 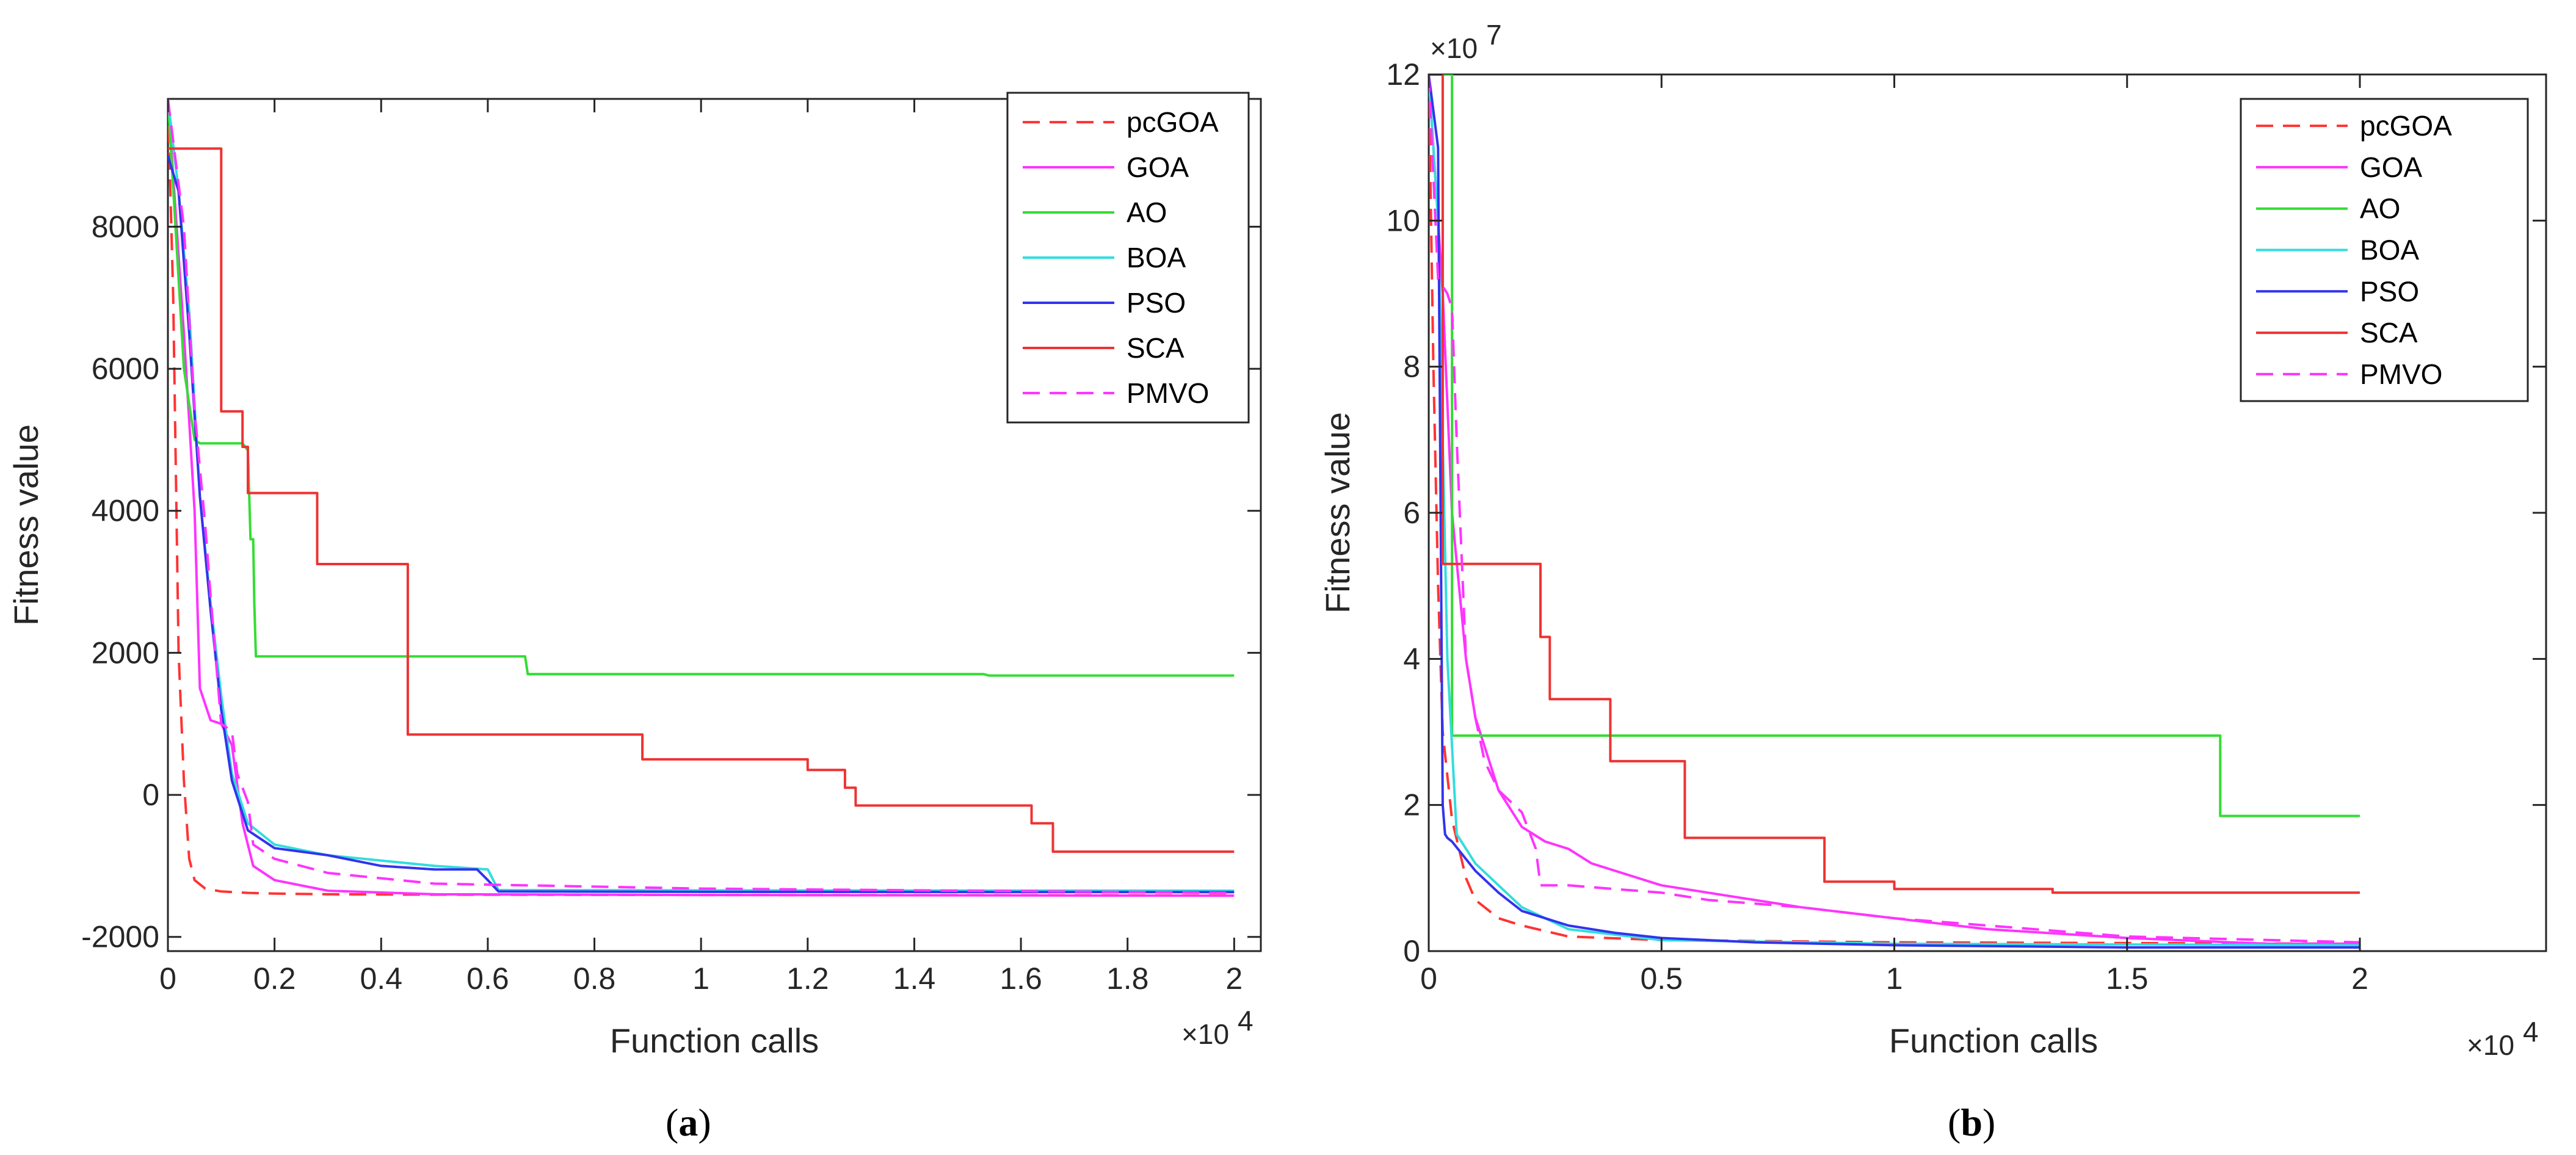 What do you see at coordinates (594, 978) in the screenshot?
I see `x-tick-label: 0.8` at bounding box center [594, 978].